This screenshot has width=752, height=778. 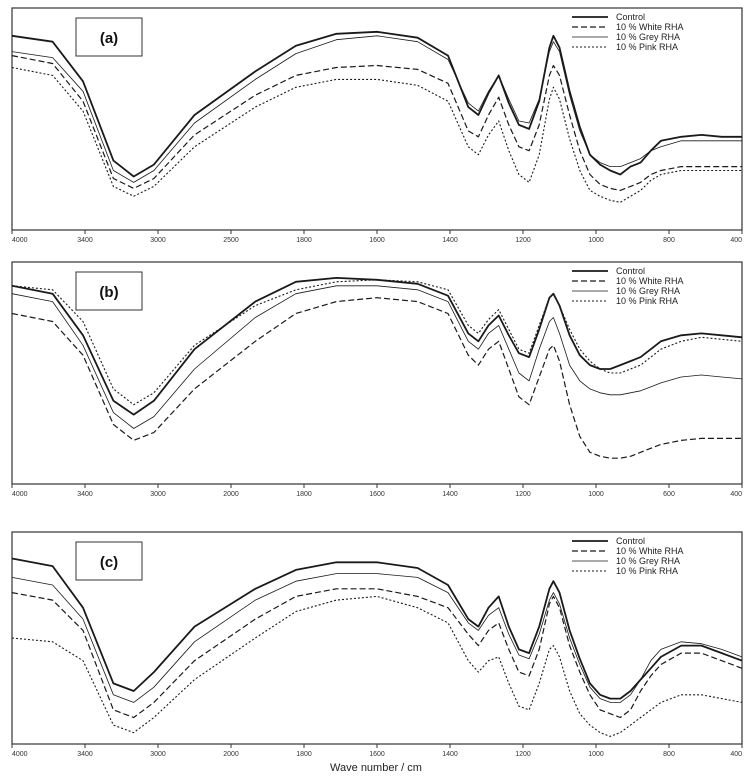 What do you see at coordinates (376, 768) in the screenshot?
I see `x-axis-label: Wave number / cm` at bounding box center [376, 768].